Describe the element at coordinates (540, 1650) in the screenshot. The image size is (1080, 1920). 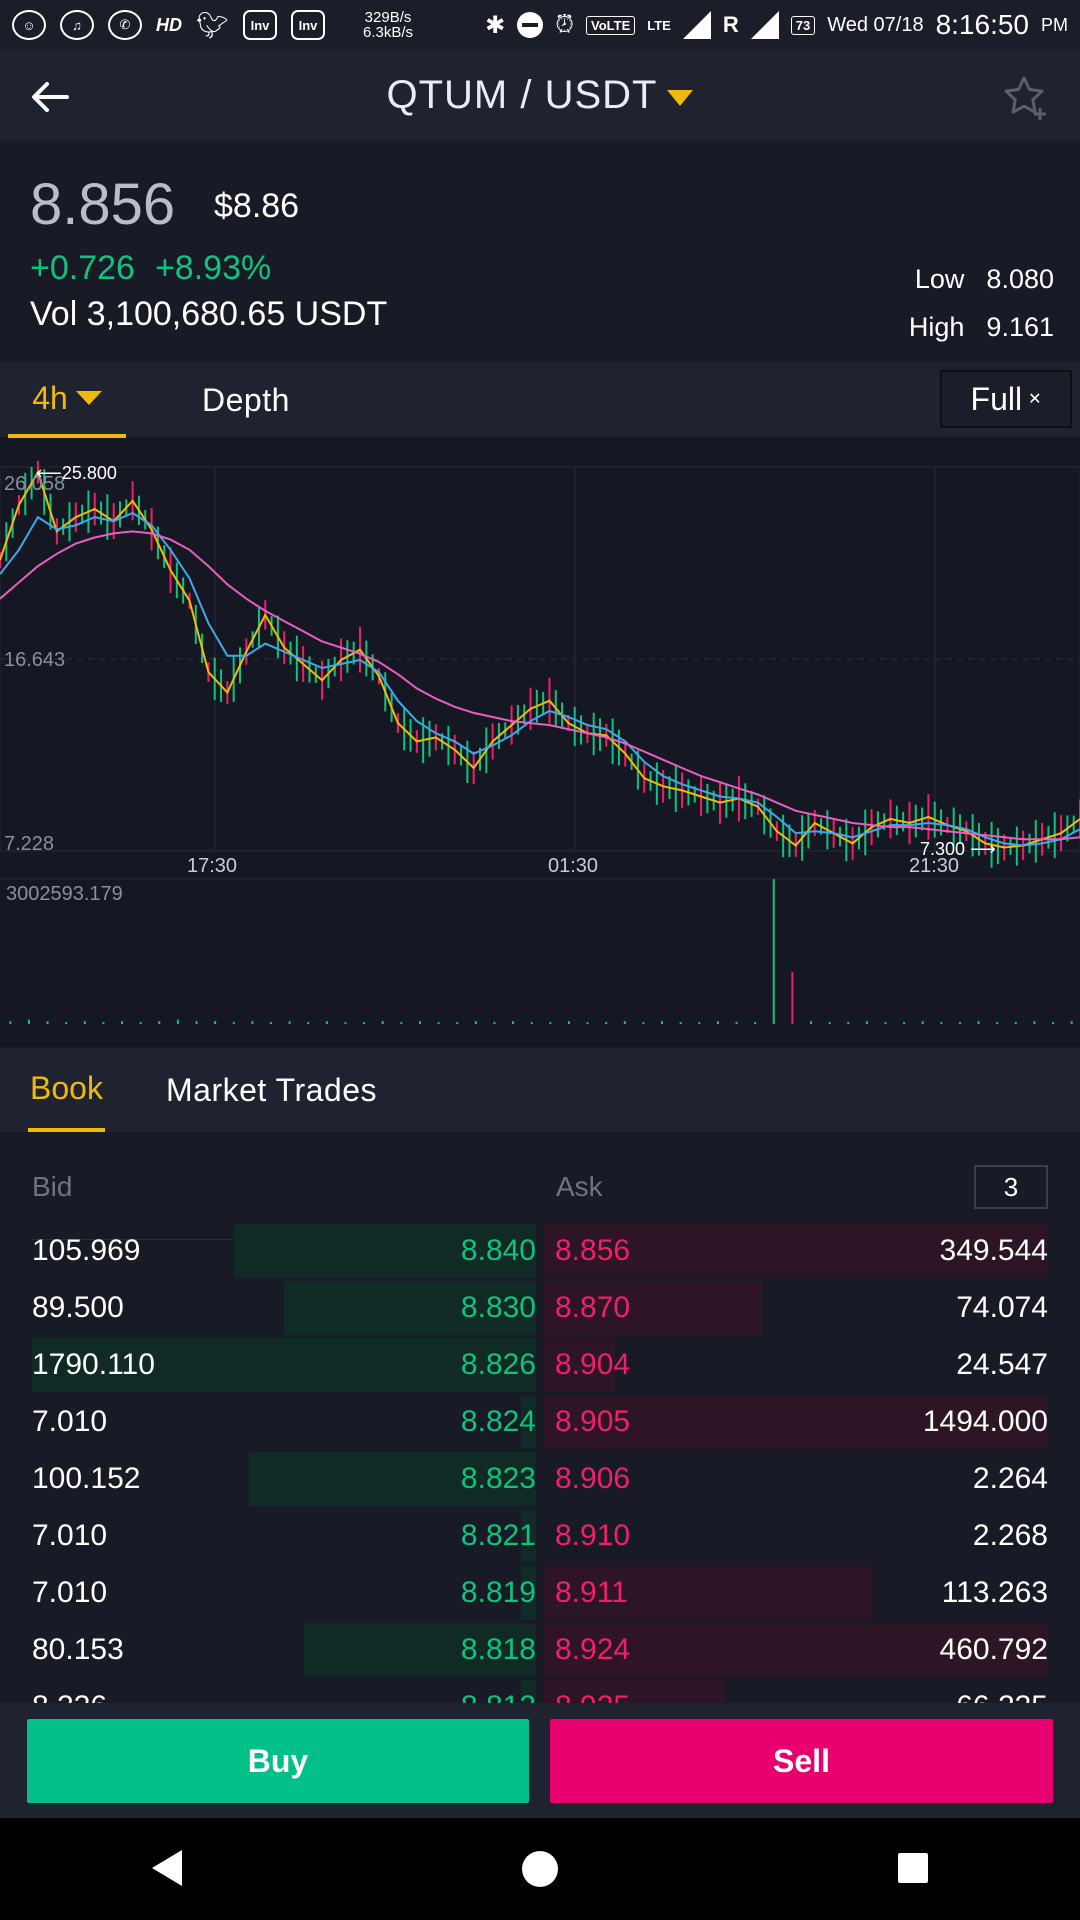
I see `book-row: 80.153 8.818 8.924 460.792` at that location.